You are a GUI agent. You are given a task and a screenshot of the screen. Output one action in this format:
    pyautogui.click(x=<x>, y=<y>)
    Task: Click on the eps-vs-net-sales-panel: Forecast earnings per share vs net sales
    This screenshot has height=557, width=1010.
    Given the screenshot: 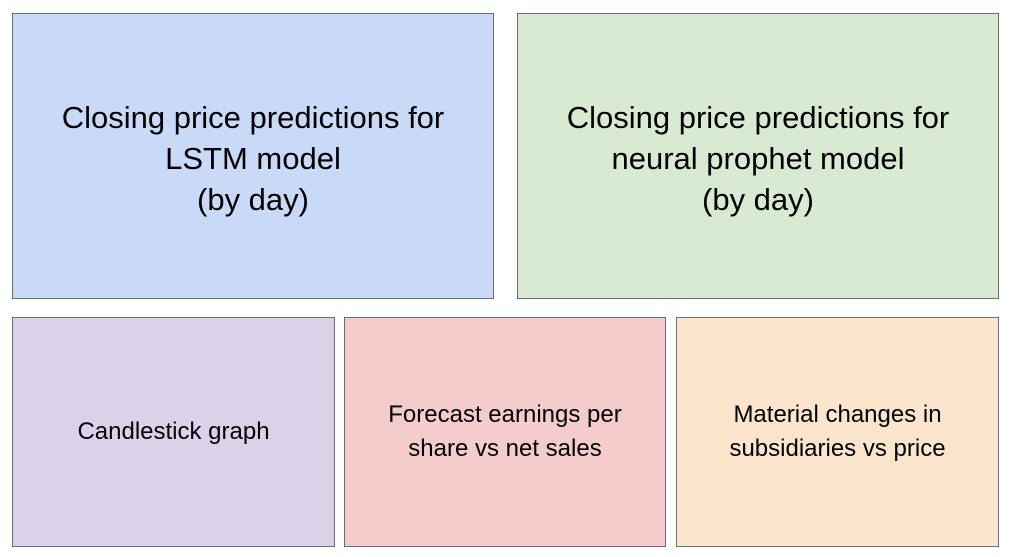 What is the action you would take?
    pyautogui.click(x=505, y=432)
    